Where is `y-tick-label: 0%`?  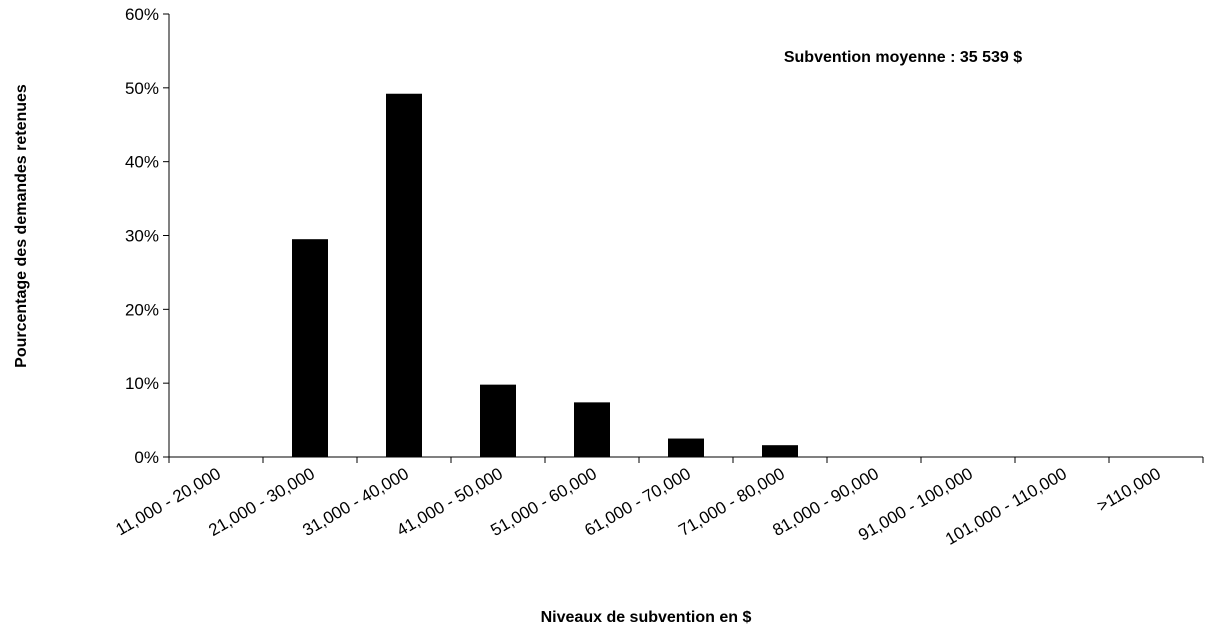 y-tick-label: 0% is located at coordinates (146, 457).